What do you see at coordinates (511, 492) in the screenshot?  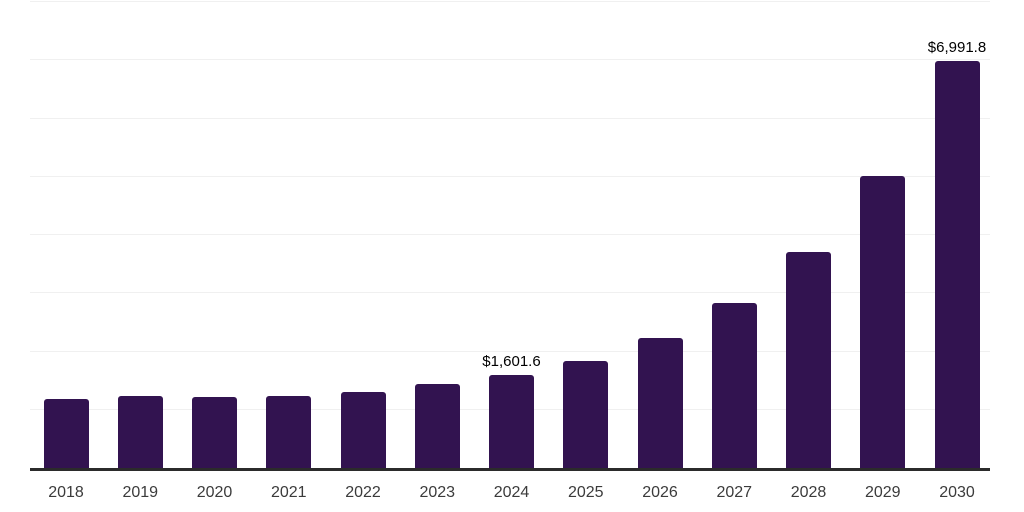 I see `x-tick-label-2024: 2024` at bounding box center [511, 492].